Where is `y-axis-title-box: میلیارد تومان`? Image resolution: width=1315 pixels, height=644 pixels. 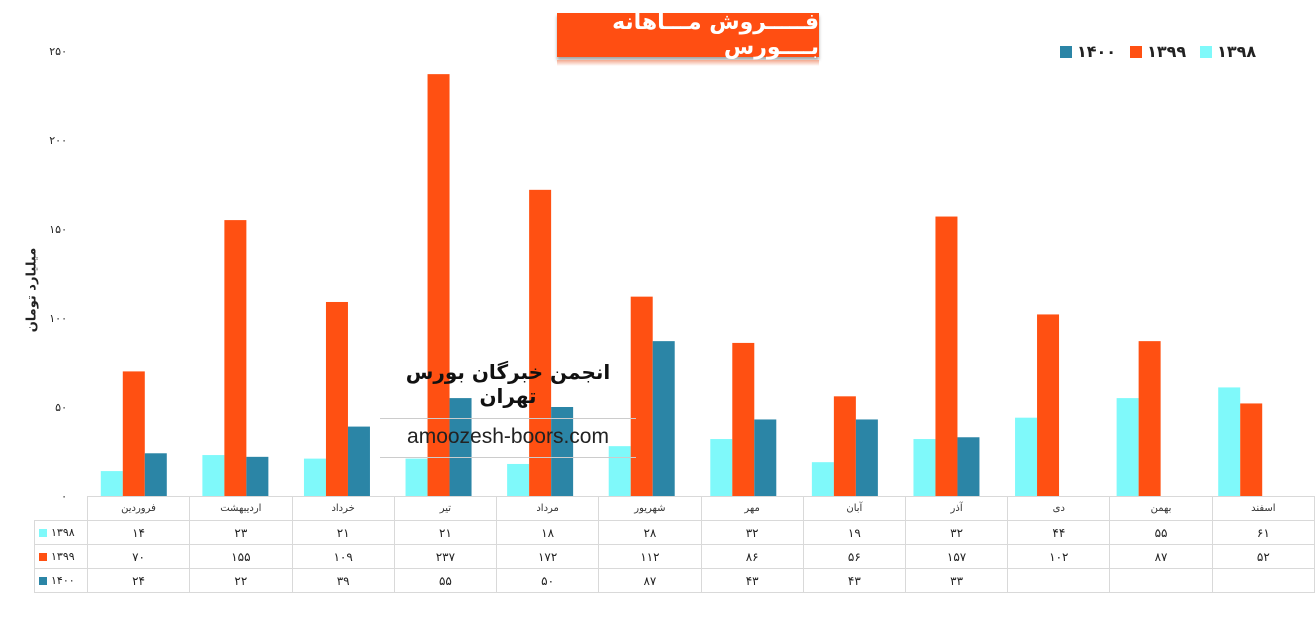 y-axis-title-box: میلیارد تومان is located at coordinates (32, 290).